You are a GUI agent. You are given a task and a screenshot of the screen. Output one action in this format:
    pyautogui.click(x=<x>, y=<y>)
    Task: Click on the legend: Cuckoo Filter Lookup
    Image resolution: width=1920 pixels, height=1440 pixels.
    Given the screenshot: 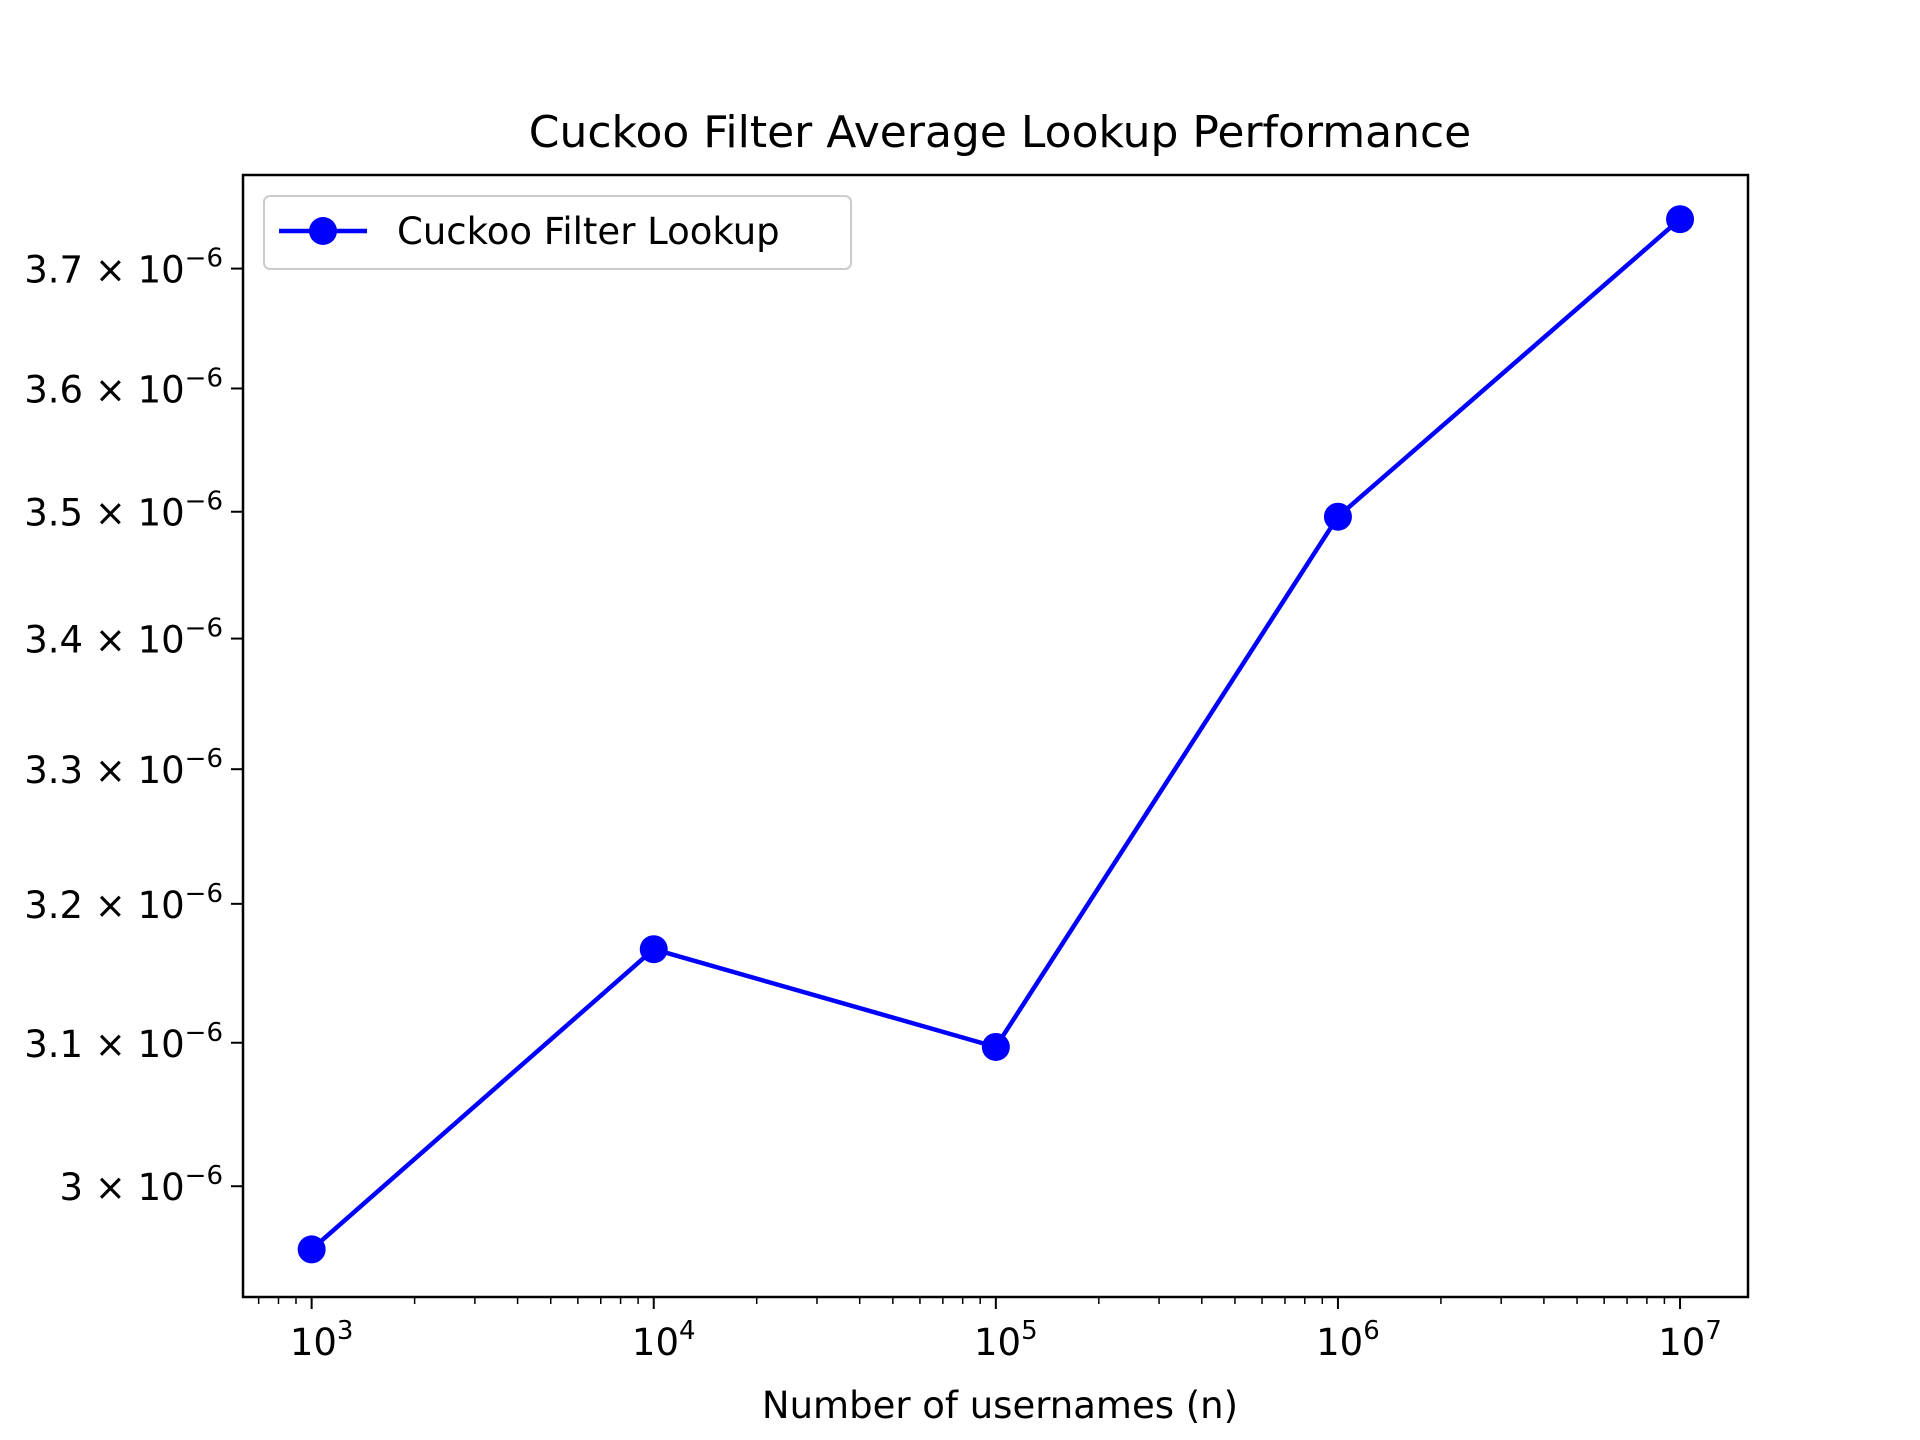 What is the action you would take?
    pyautogui.click(x=557, y=232)
    